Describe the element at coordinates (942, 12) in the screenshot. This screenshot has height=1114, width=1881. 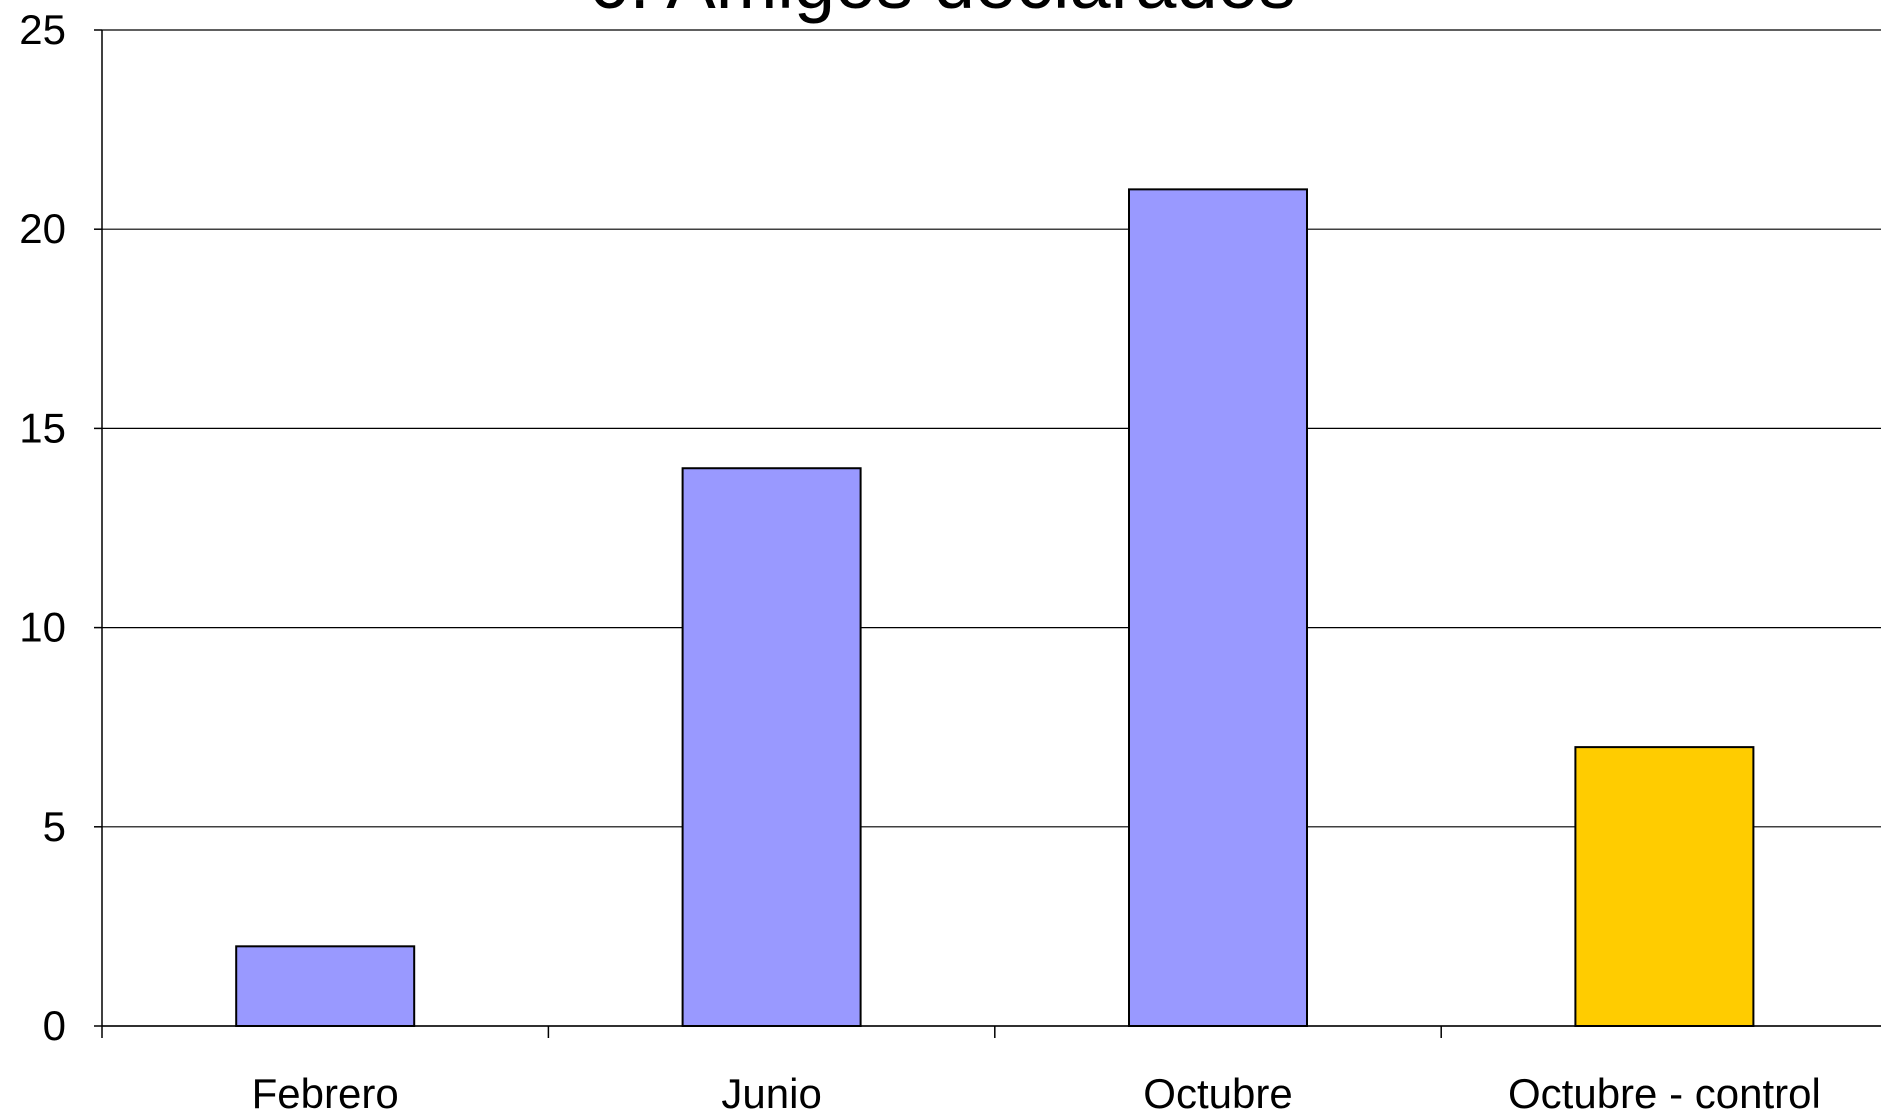
I see `chart-title: 6. Amigos declarados` at that location.